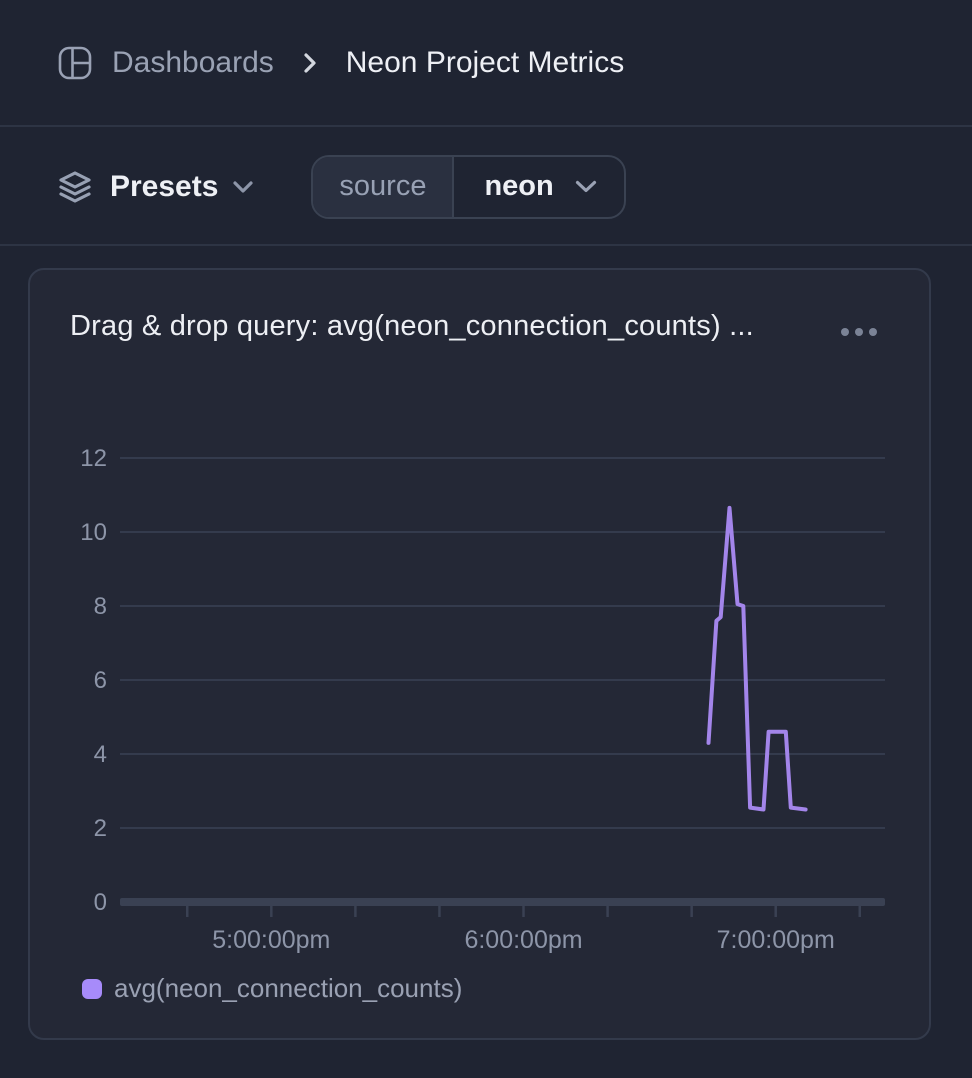 Image resolution: width=972 pixels, height=1078 pixels. Describe the element at coordinates (75, 63) in the screenshot. I see `dashboard-grid-icon` at that location.